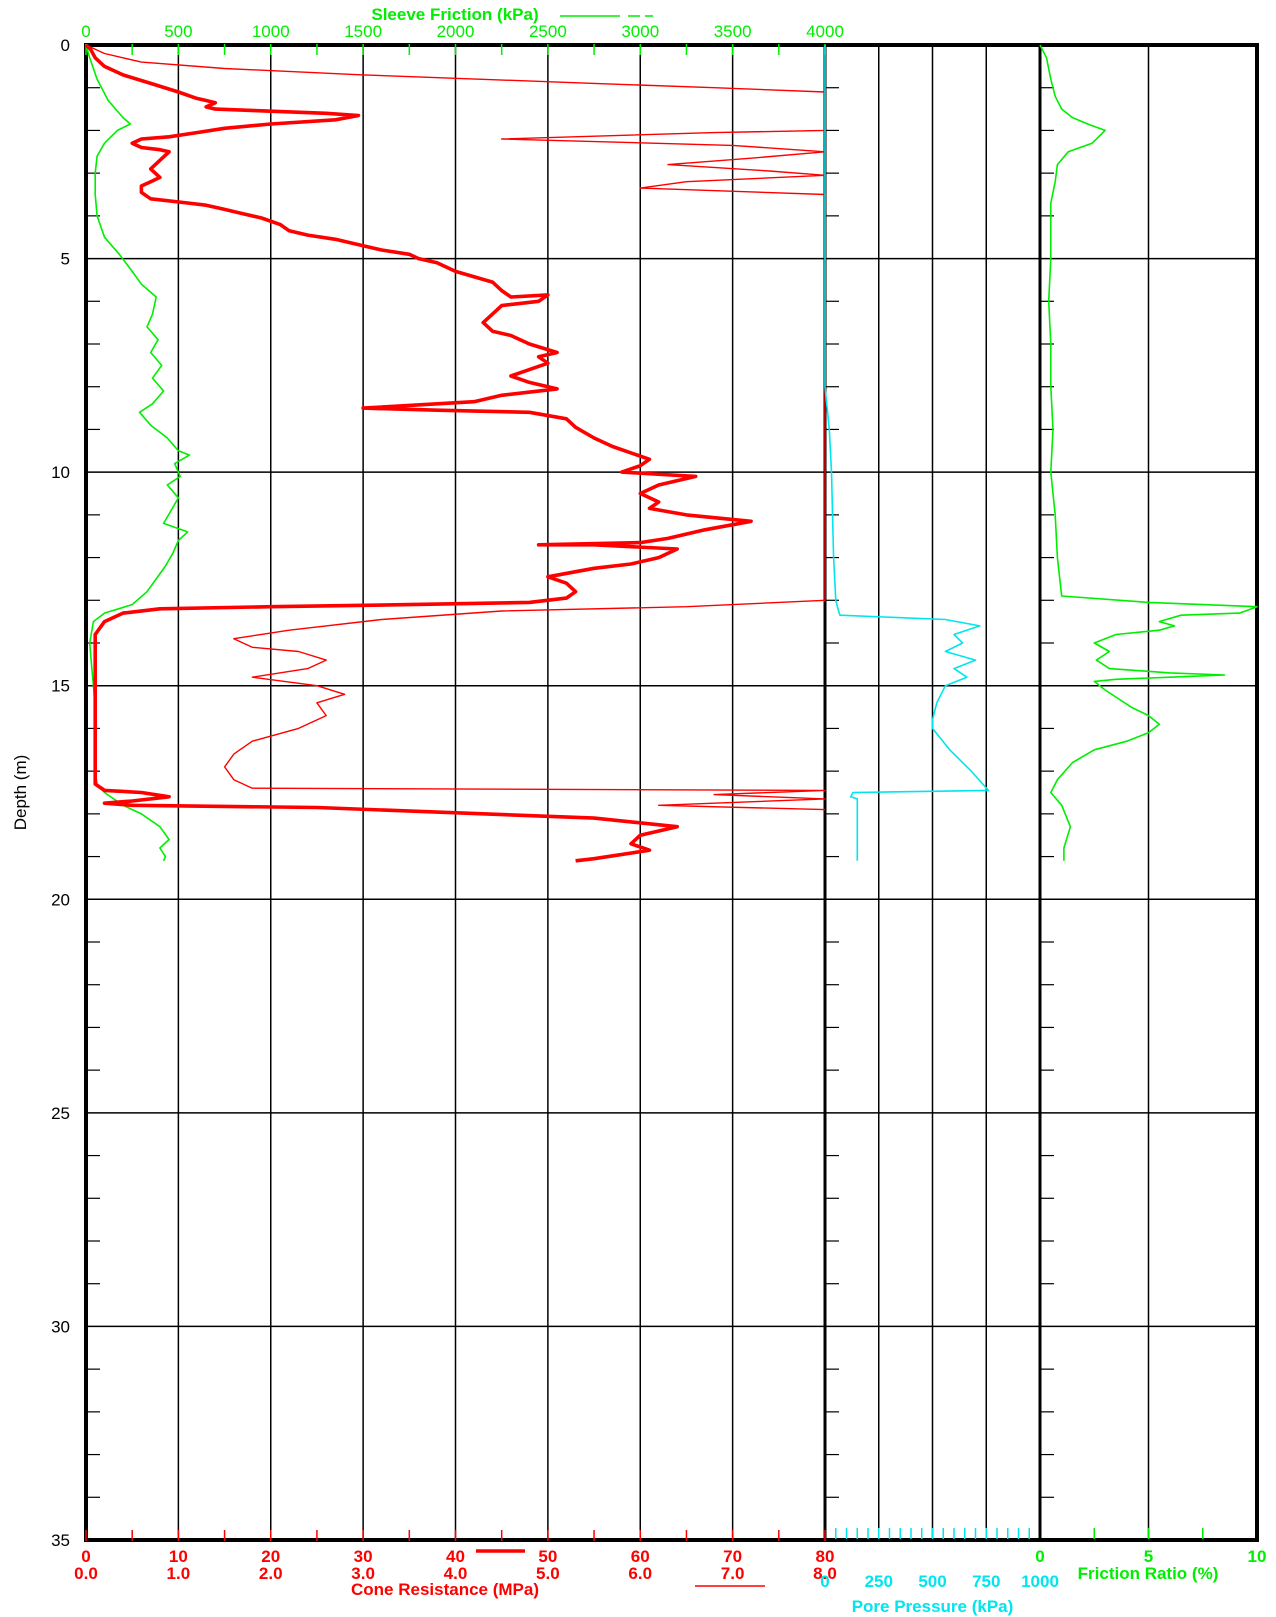  Describe the element at coordinates (1148, 1573) in the screenshot. I see `ratio-axis-title: Friction Ratio (%)` at that location.